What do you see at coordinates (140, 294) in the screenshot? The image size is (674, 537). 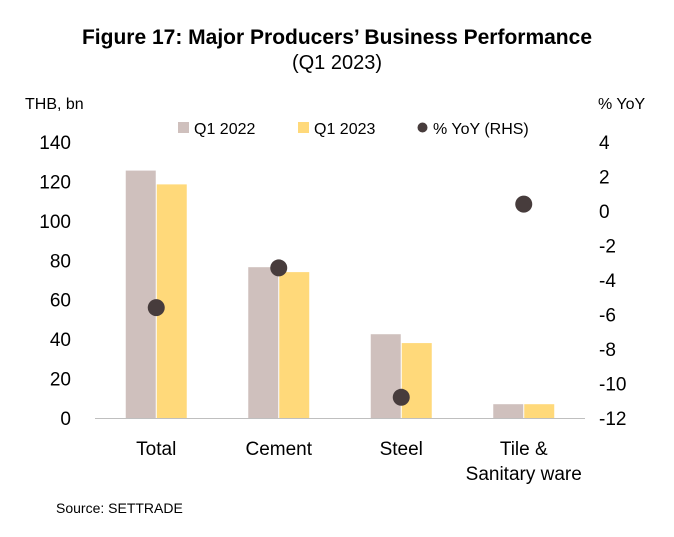 I see `bar-q1-2022-total` at bounding box center [140, 294].